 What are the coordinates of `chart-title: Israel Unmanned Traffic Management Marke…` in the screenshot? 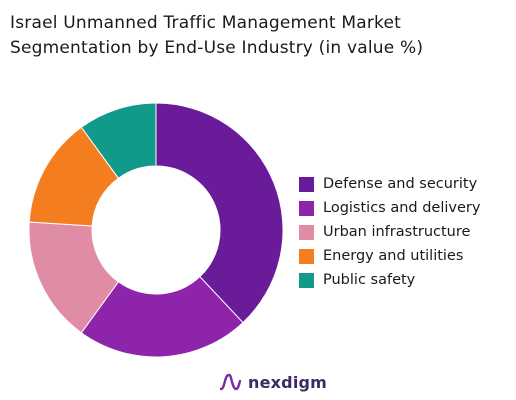 It's located at (260, 36).